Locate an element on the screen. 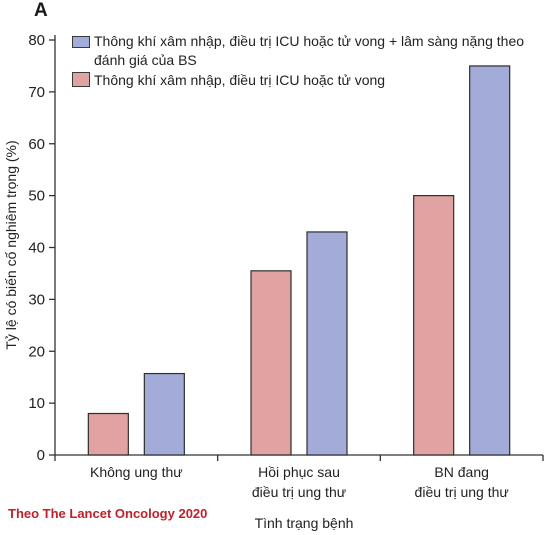  x-category-label: BN đang is located at coordinates (461, 472).